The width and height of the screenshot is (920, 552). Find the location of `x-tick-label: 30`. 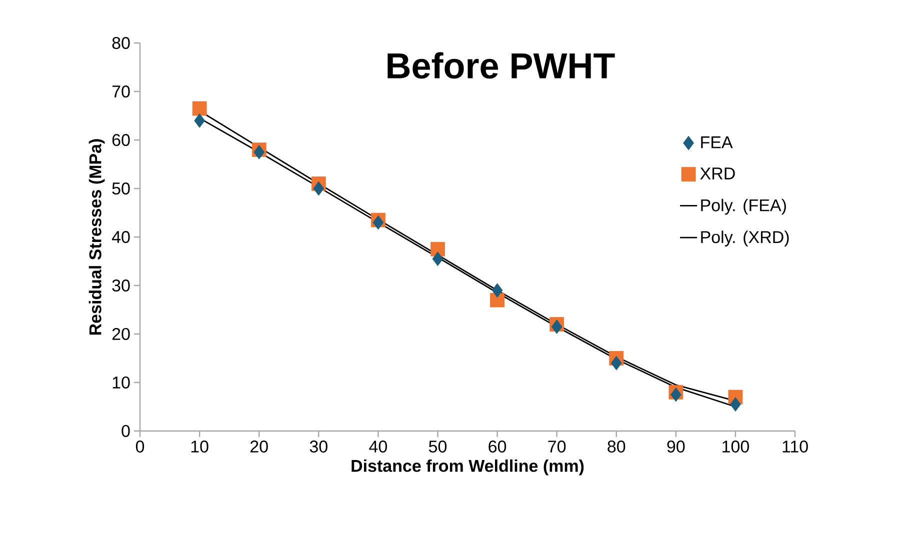

x-tick-label: 30 is located at coordinates (319, 446).